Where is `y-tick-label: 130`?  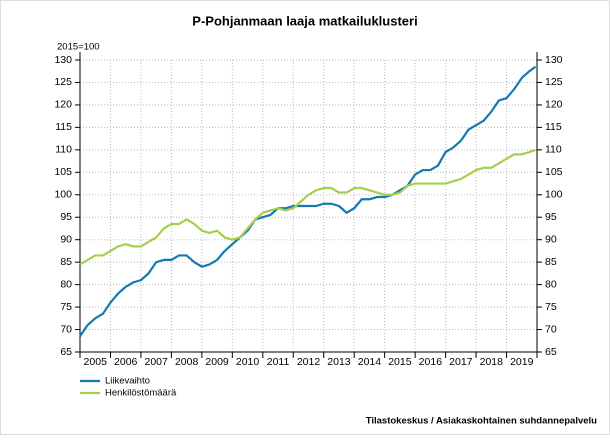
y-tick-label: 130 is located at coordinates (63, 60).